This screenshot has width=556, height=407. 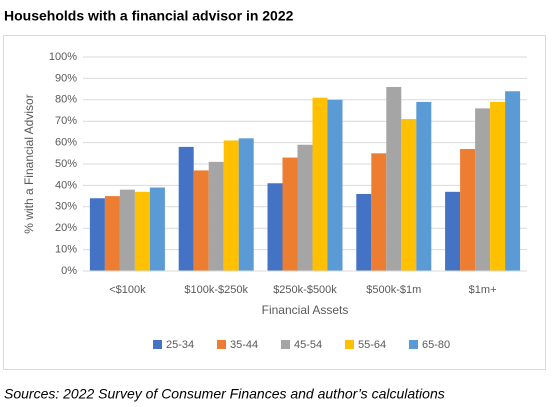 I want to click on y-tick-label: 10%, so click(x=66, y=250).